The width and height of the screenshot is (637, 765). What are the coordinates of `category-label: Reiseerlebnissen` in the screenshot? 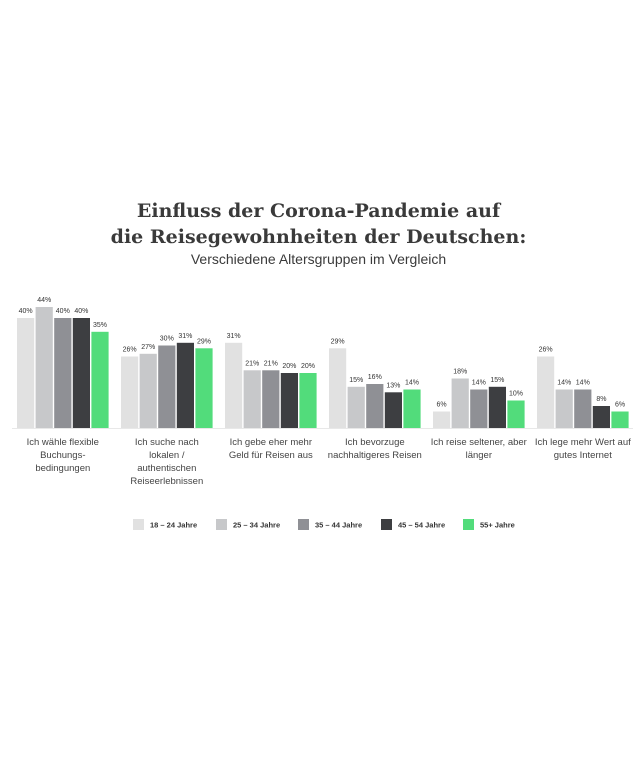 It's located at (166, 481).